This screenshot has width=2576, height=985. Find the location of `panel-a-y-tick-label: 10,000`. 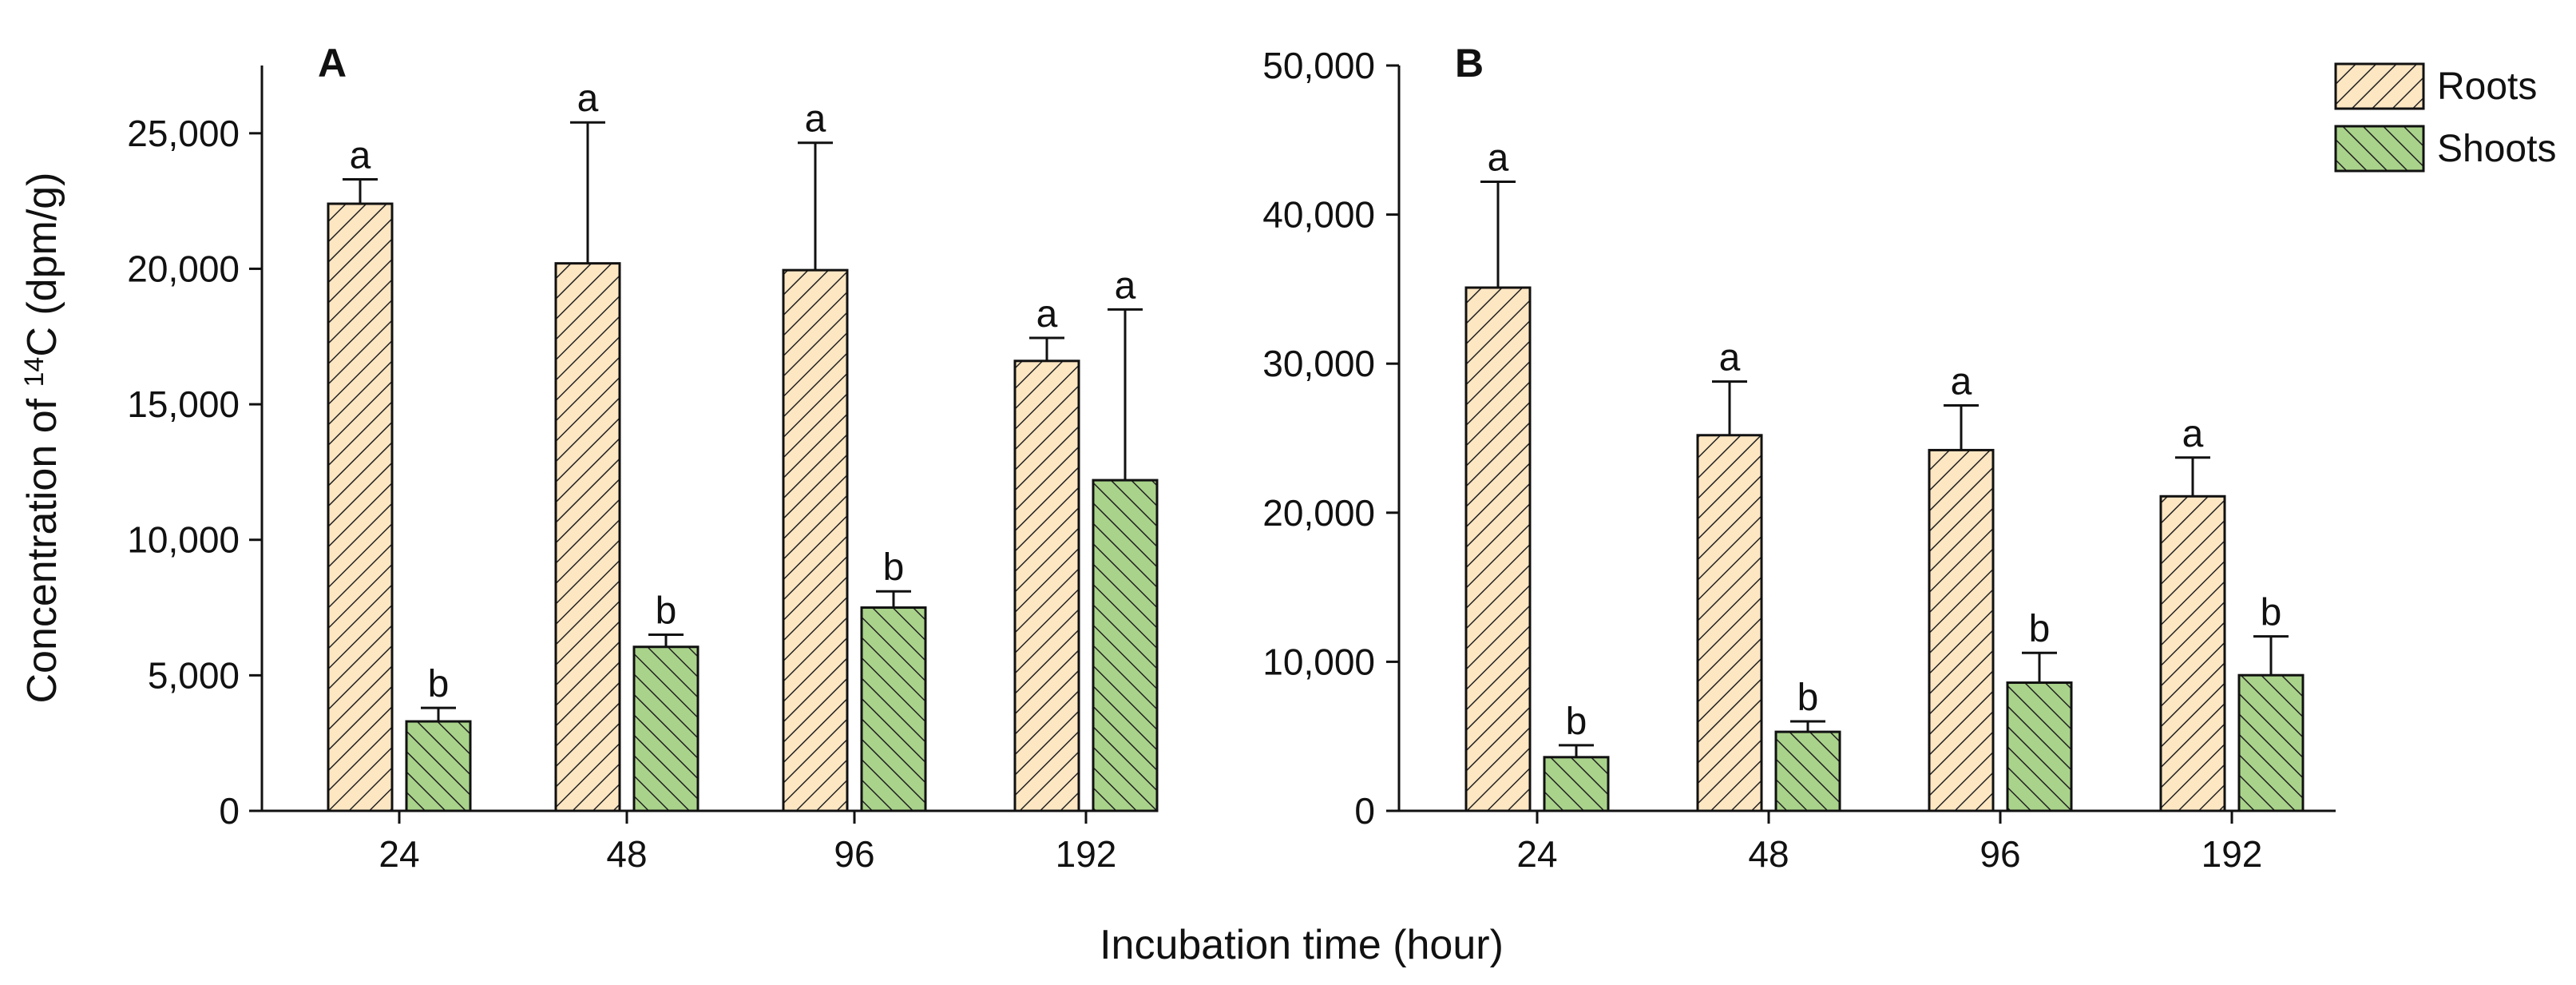

panel-a-y-tick-label: 10,000 is located at coordinates (183, 540).